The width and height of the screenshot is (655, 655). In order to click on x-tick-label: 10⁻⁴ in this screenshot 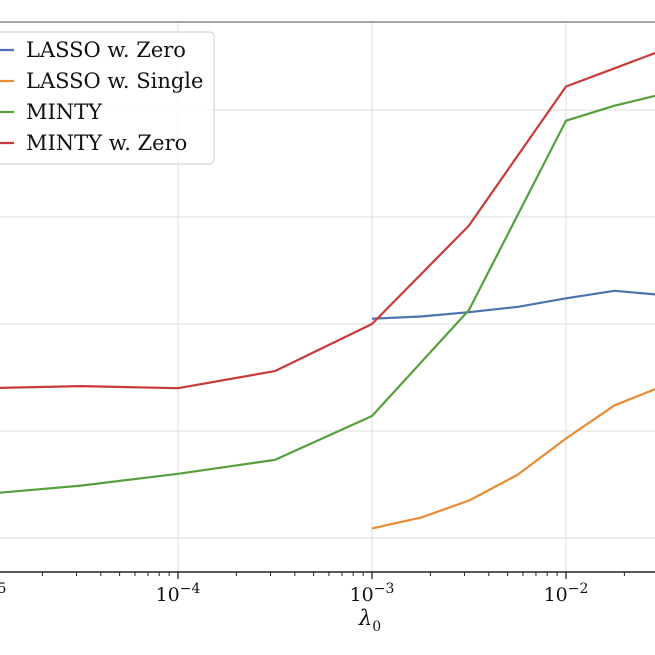, I will do `click(178, 593)`.